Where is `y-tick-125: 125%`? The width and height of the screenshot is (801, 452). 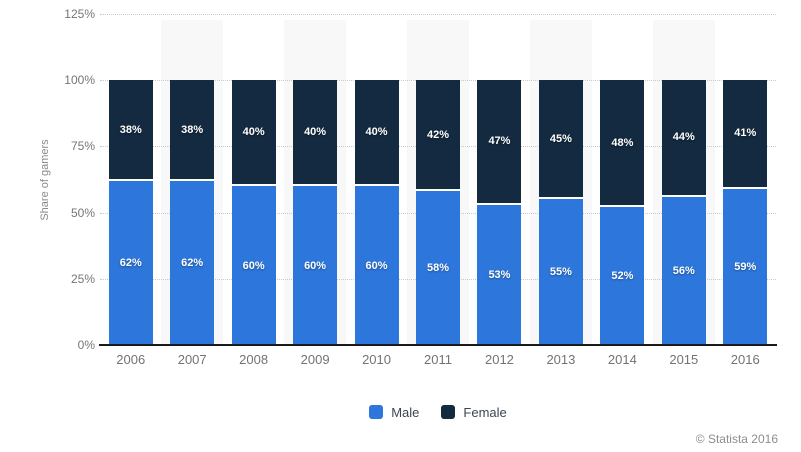
y-tick-125: 125% is located at coordinates (79, 14).